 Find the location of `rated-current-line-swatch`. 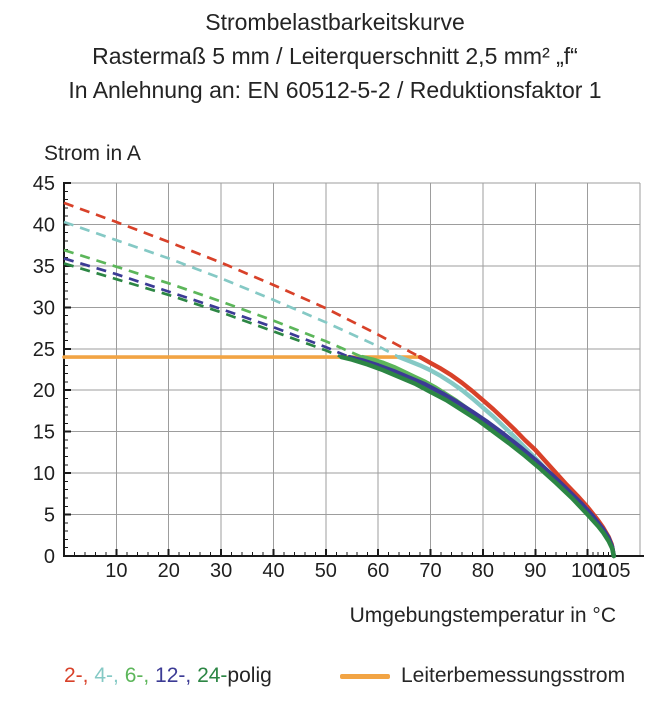

rated-current-line-swatch is located at coordinates (365, 676).